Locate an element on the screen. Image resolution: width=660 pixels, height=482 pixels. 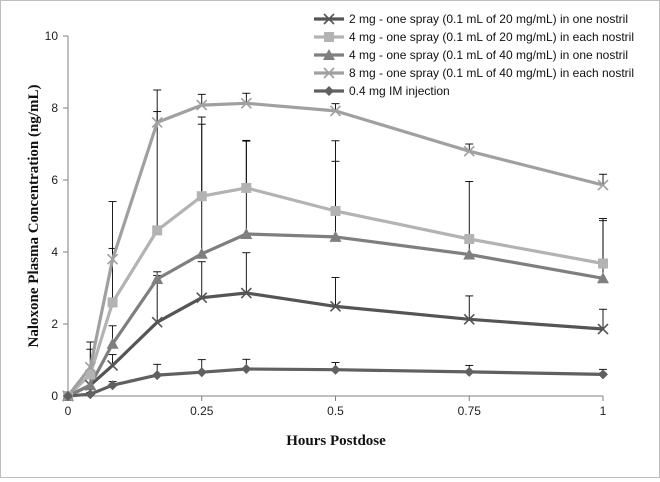
y-tick-label: 0 is located at coordinates (54, 396).